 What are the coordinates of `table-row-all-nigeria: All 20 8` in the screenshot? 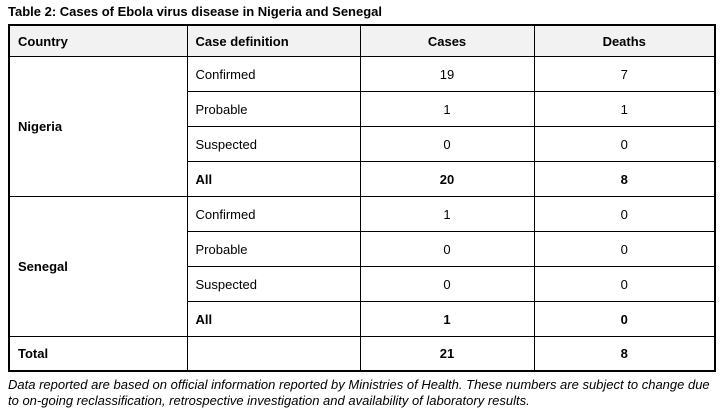 It's located at (362, 179).